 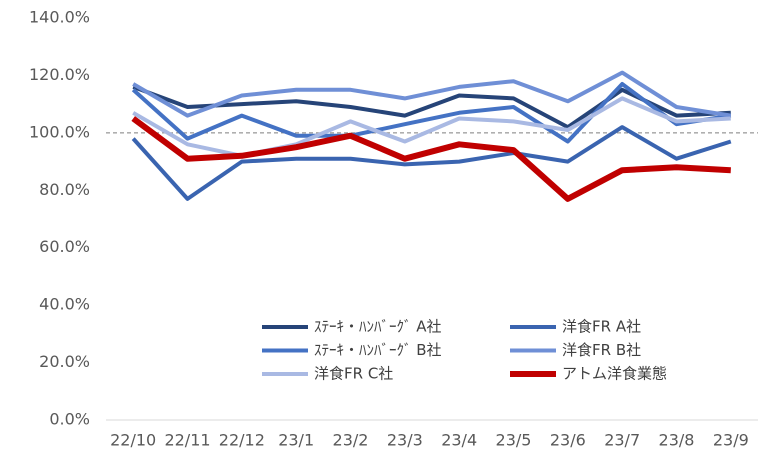 I want to click on x-tick-label: 22/10, so click(x=133, y=440).